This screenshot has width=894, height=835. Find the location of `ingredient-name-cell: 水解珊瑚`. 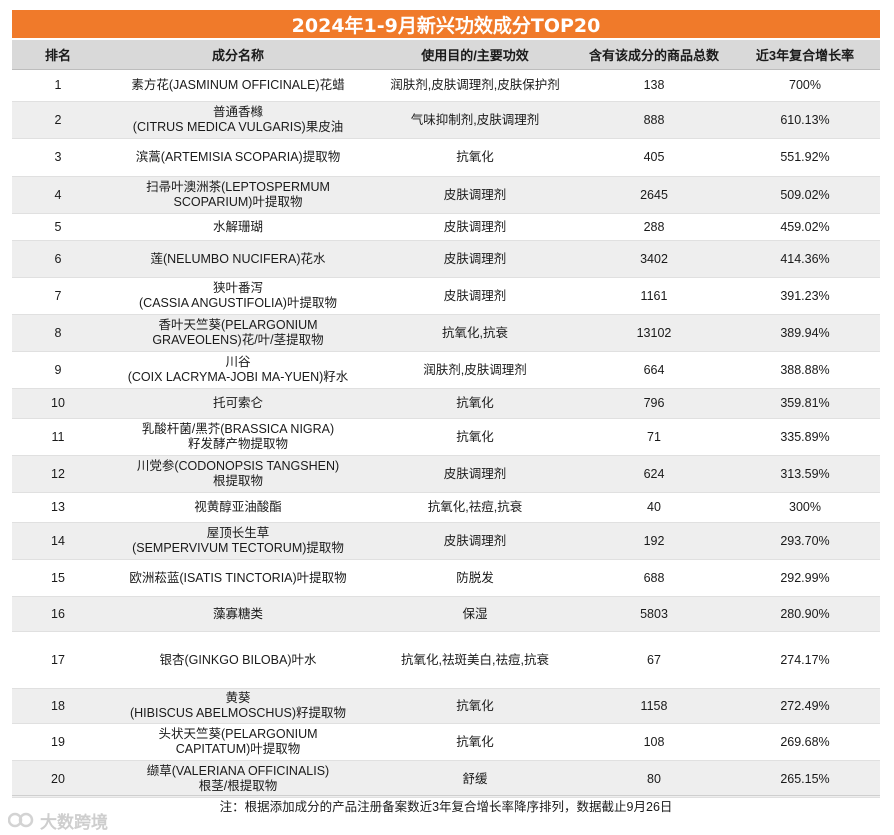

ingredient-name-cell: 水解珊瑚 is located at coordinates (238, 227).